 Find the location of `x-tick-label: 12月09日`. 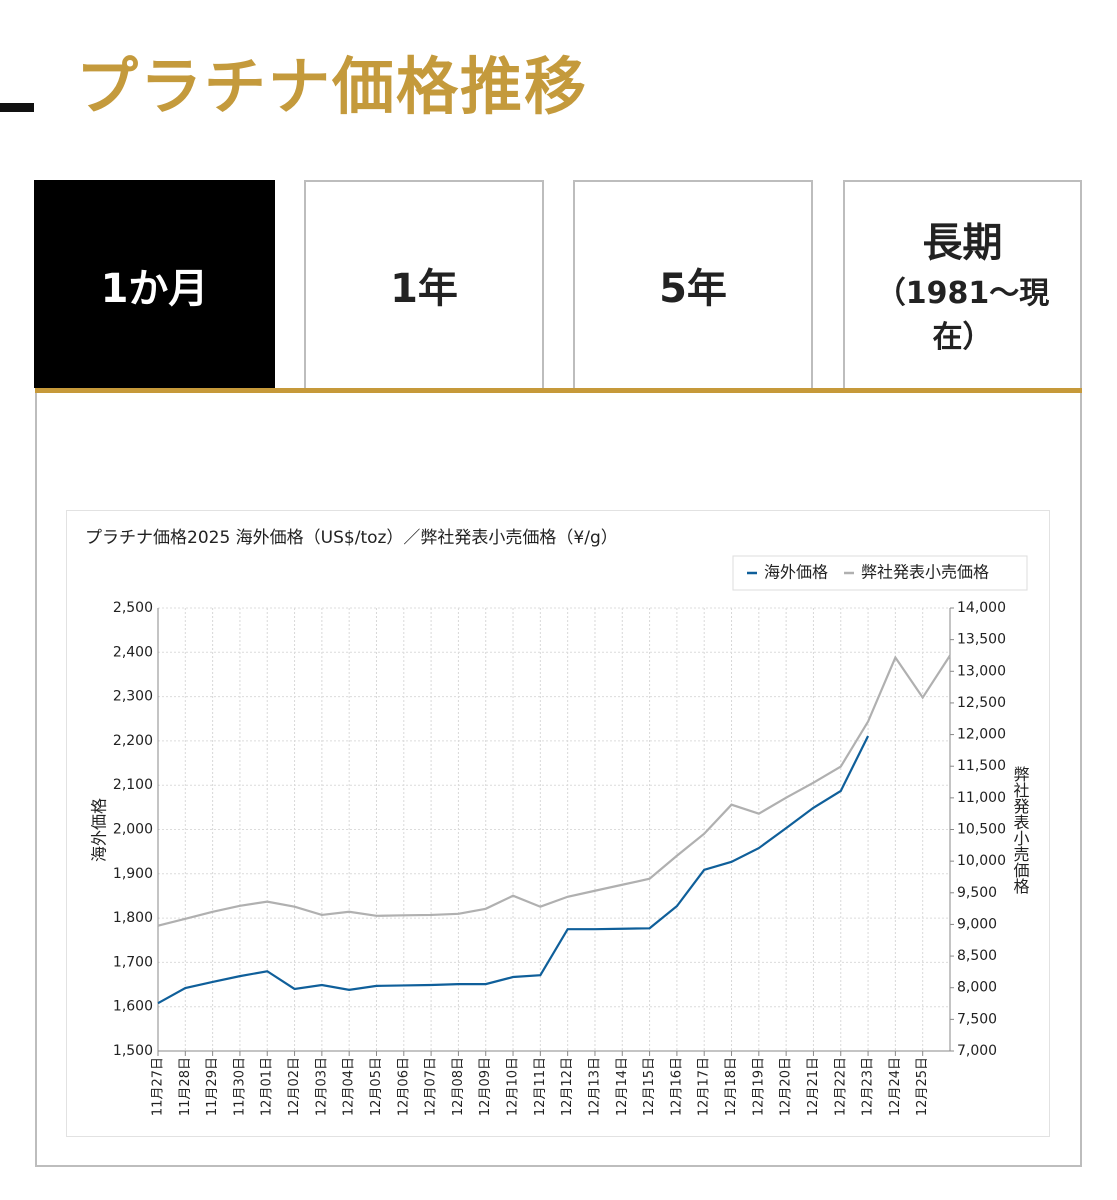

x-tick-label: 12月09日 is located at coordinates (485, 1086).